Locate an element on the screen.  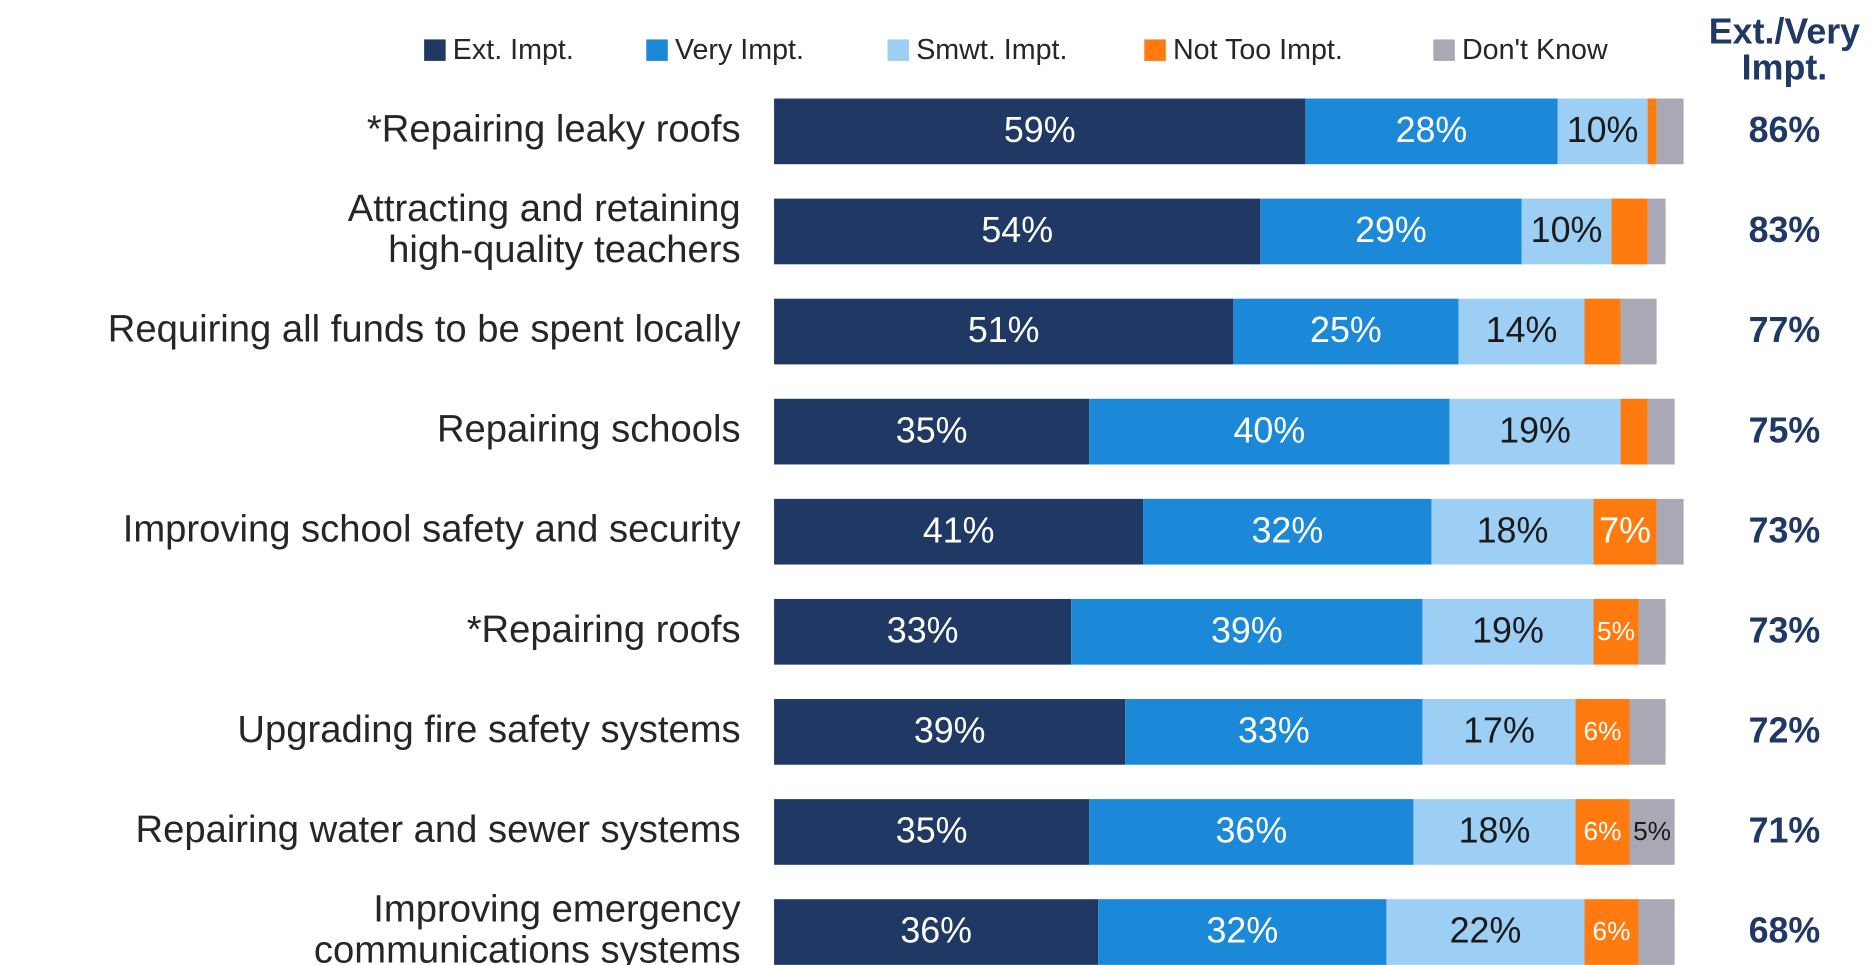
category-label: *Repairing leaky roofs is located at coordinates (554, 128).